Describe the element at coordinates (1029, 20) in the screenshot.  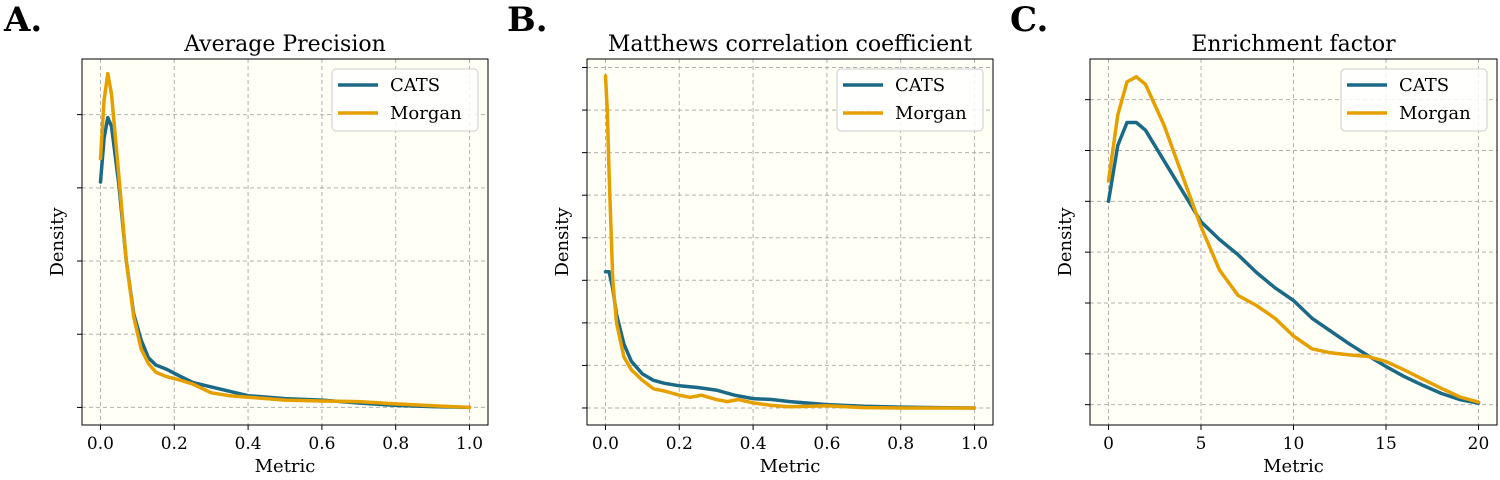
I see `panel-letter-c: C.` at that location.